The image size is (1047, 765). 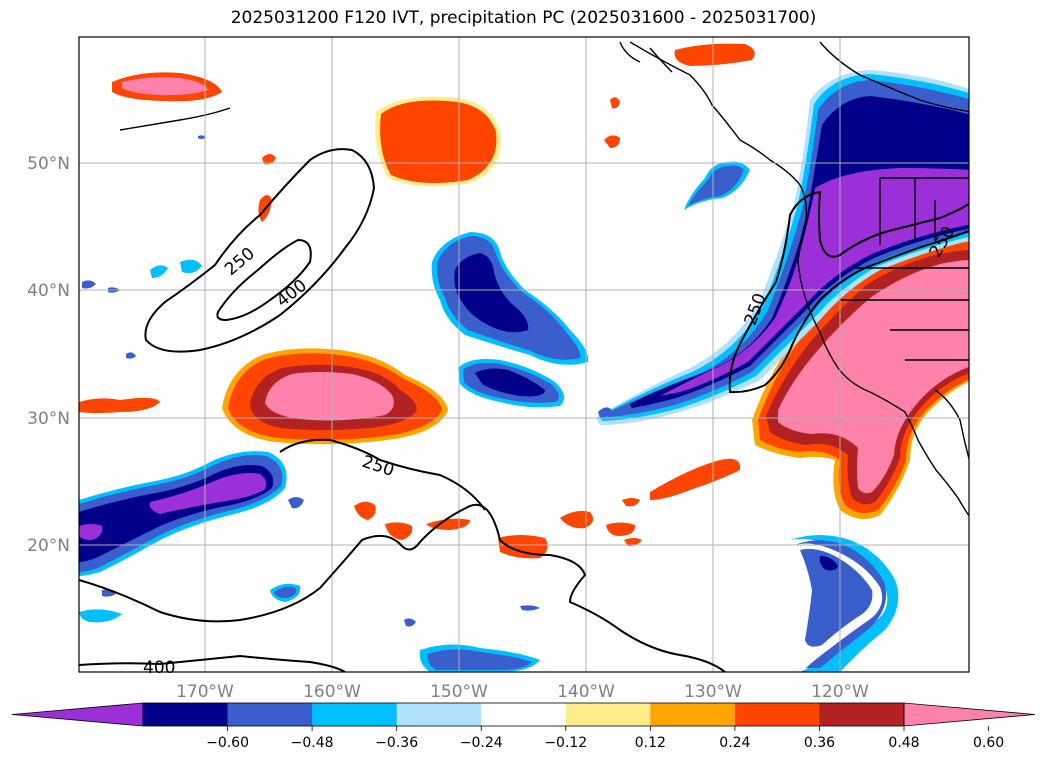 What do you see at coordinates (522, 692) in the screenshot?
I see `lon-tick-labels: 170°W 160°W 150°W 140°W 130°W 120°W` at bounding box center [522, 692].